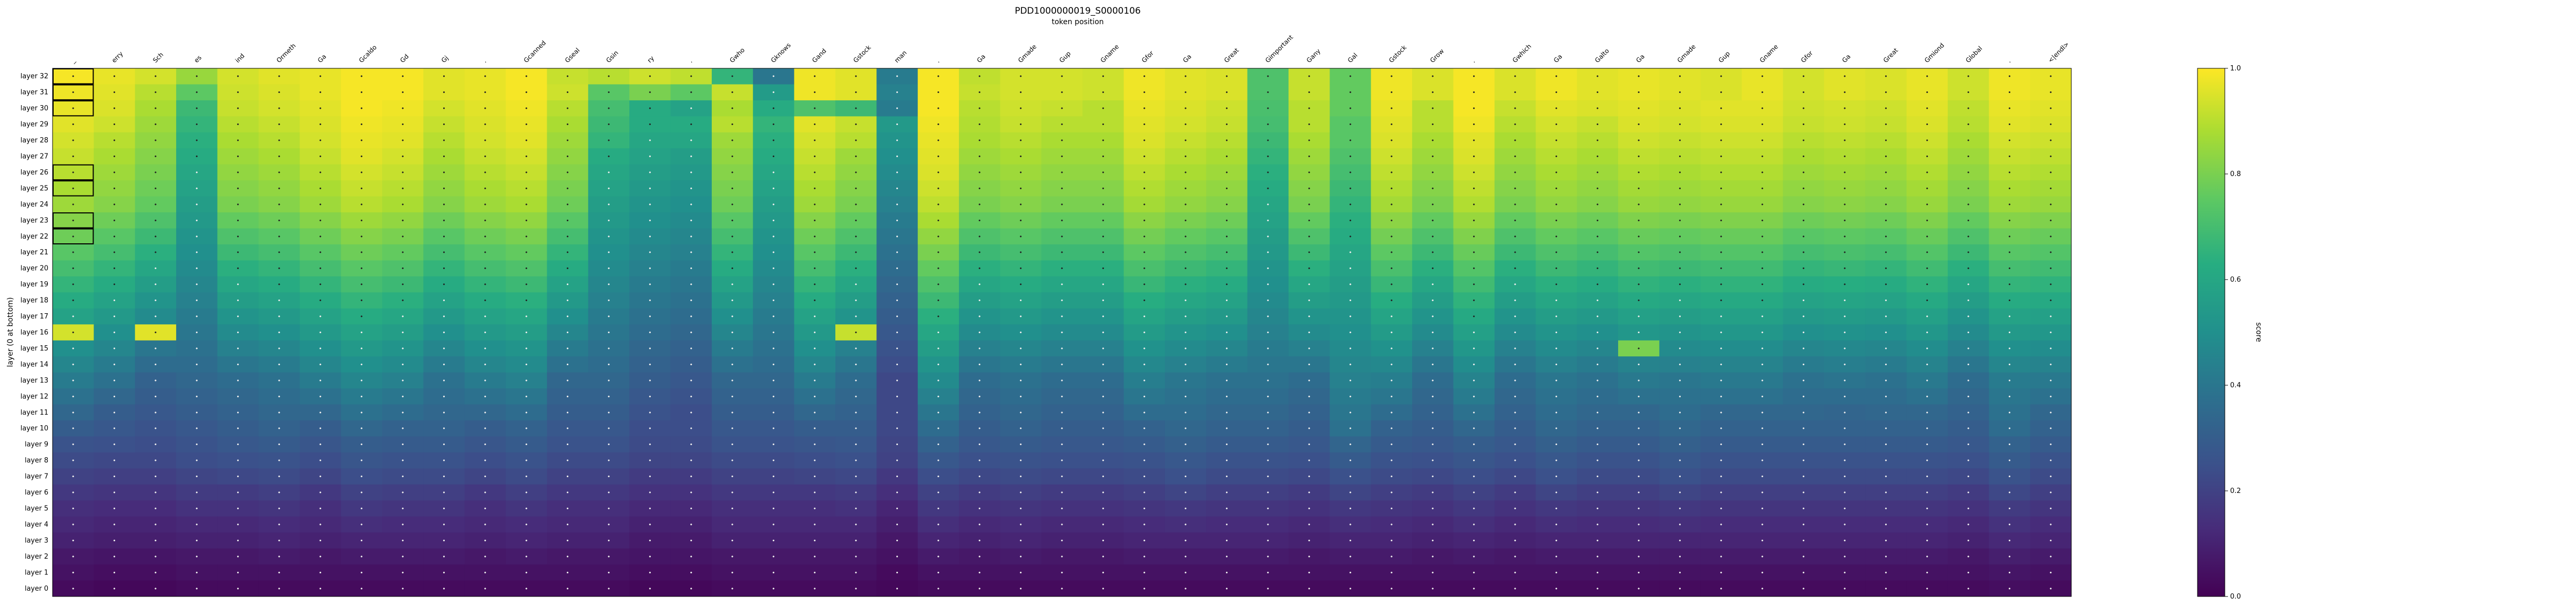 This screenshot has width=2576, height=607. I want to click on column-tick-label: Ga, so click(1558, 59).